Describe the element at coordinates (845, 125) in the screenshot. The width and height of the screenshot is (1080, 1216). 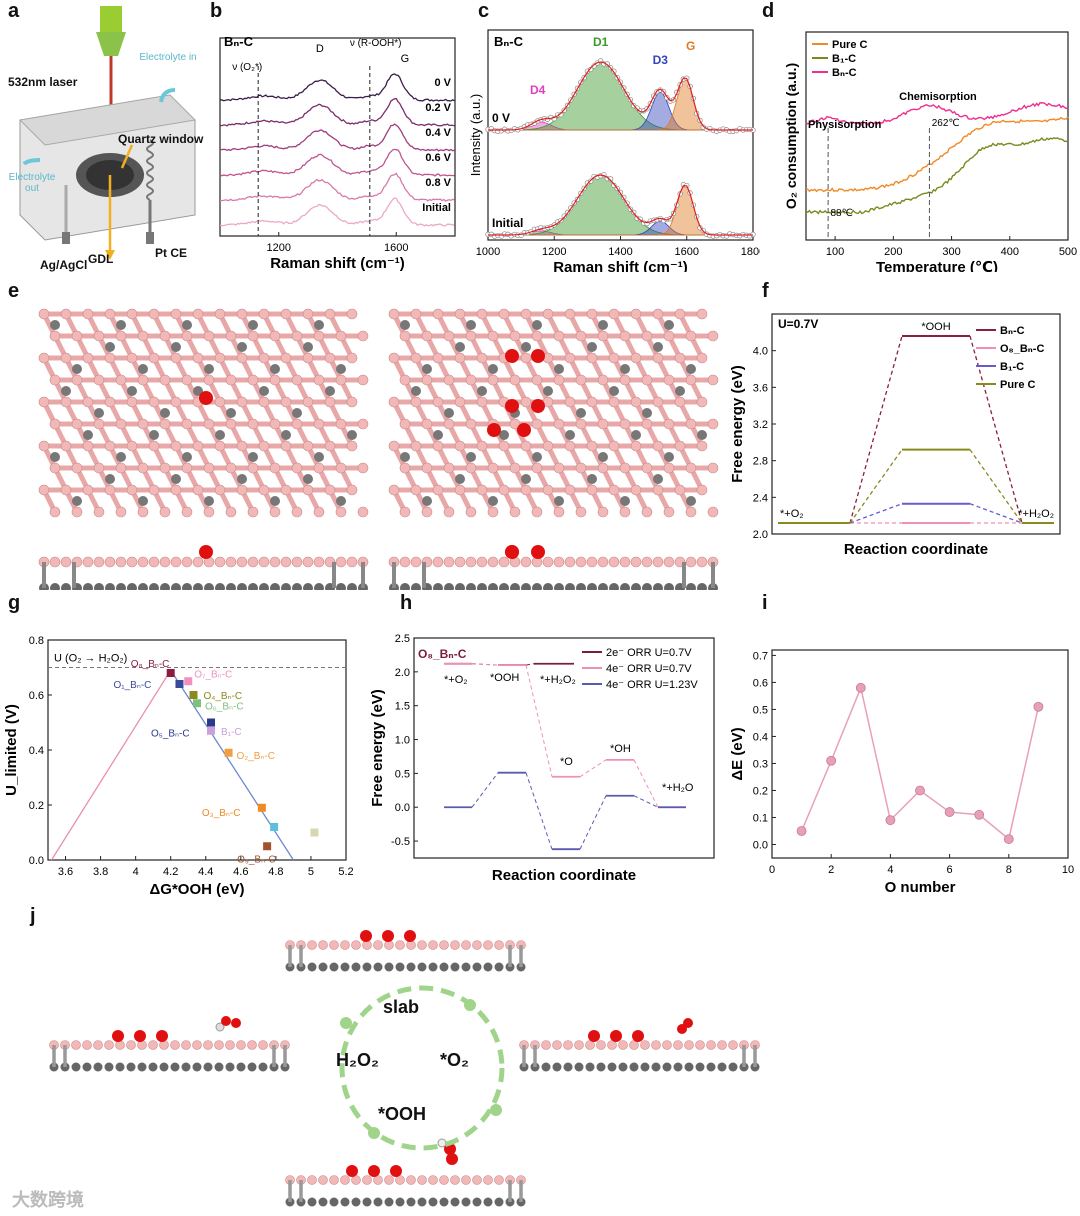
I see `annotation: Physisorption` at that location.